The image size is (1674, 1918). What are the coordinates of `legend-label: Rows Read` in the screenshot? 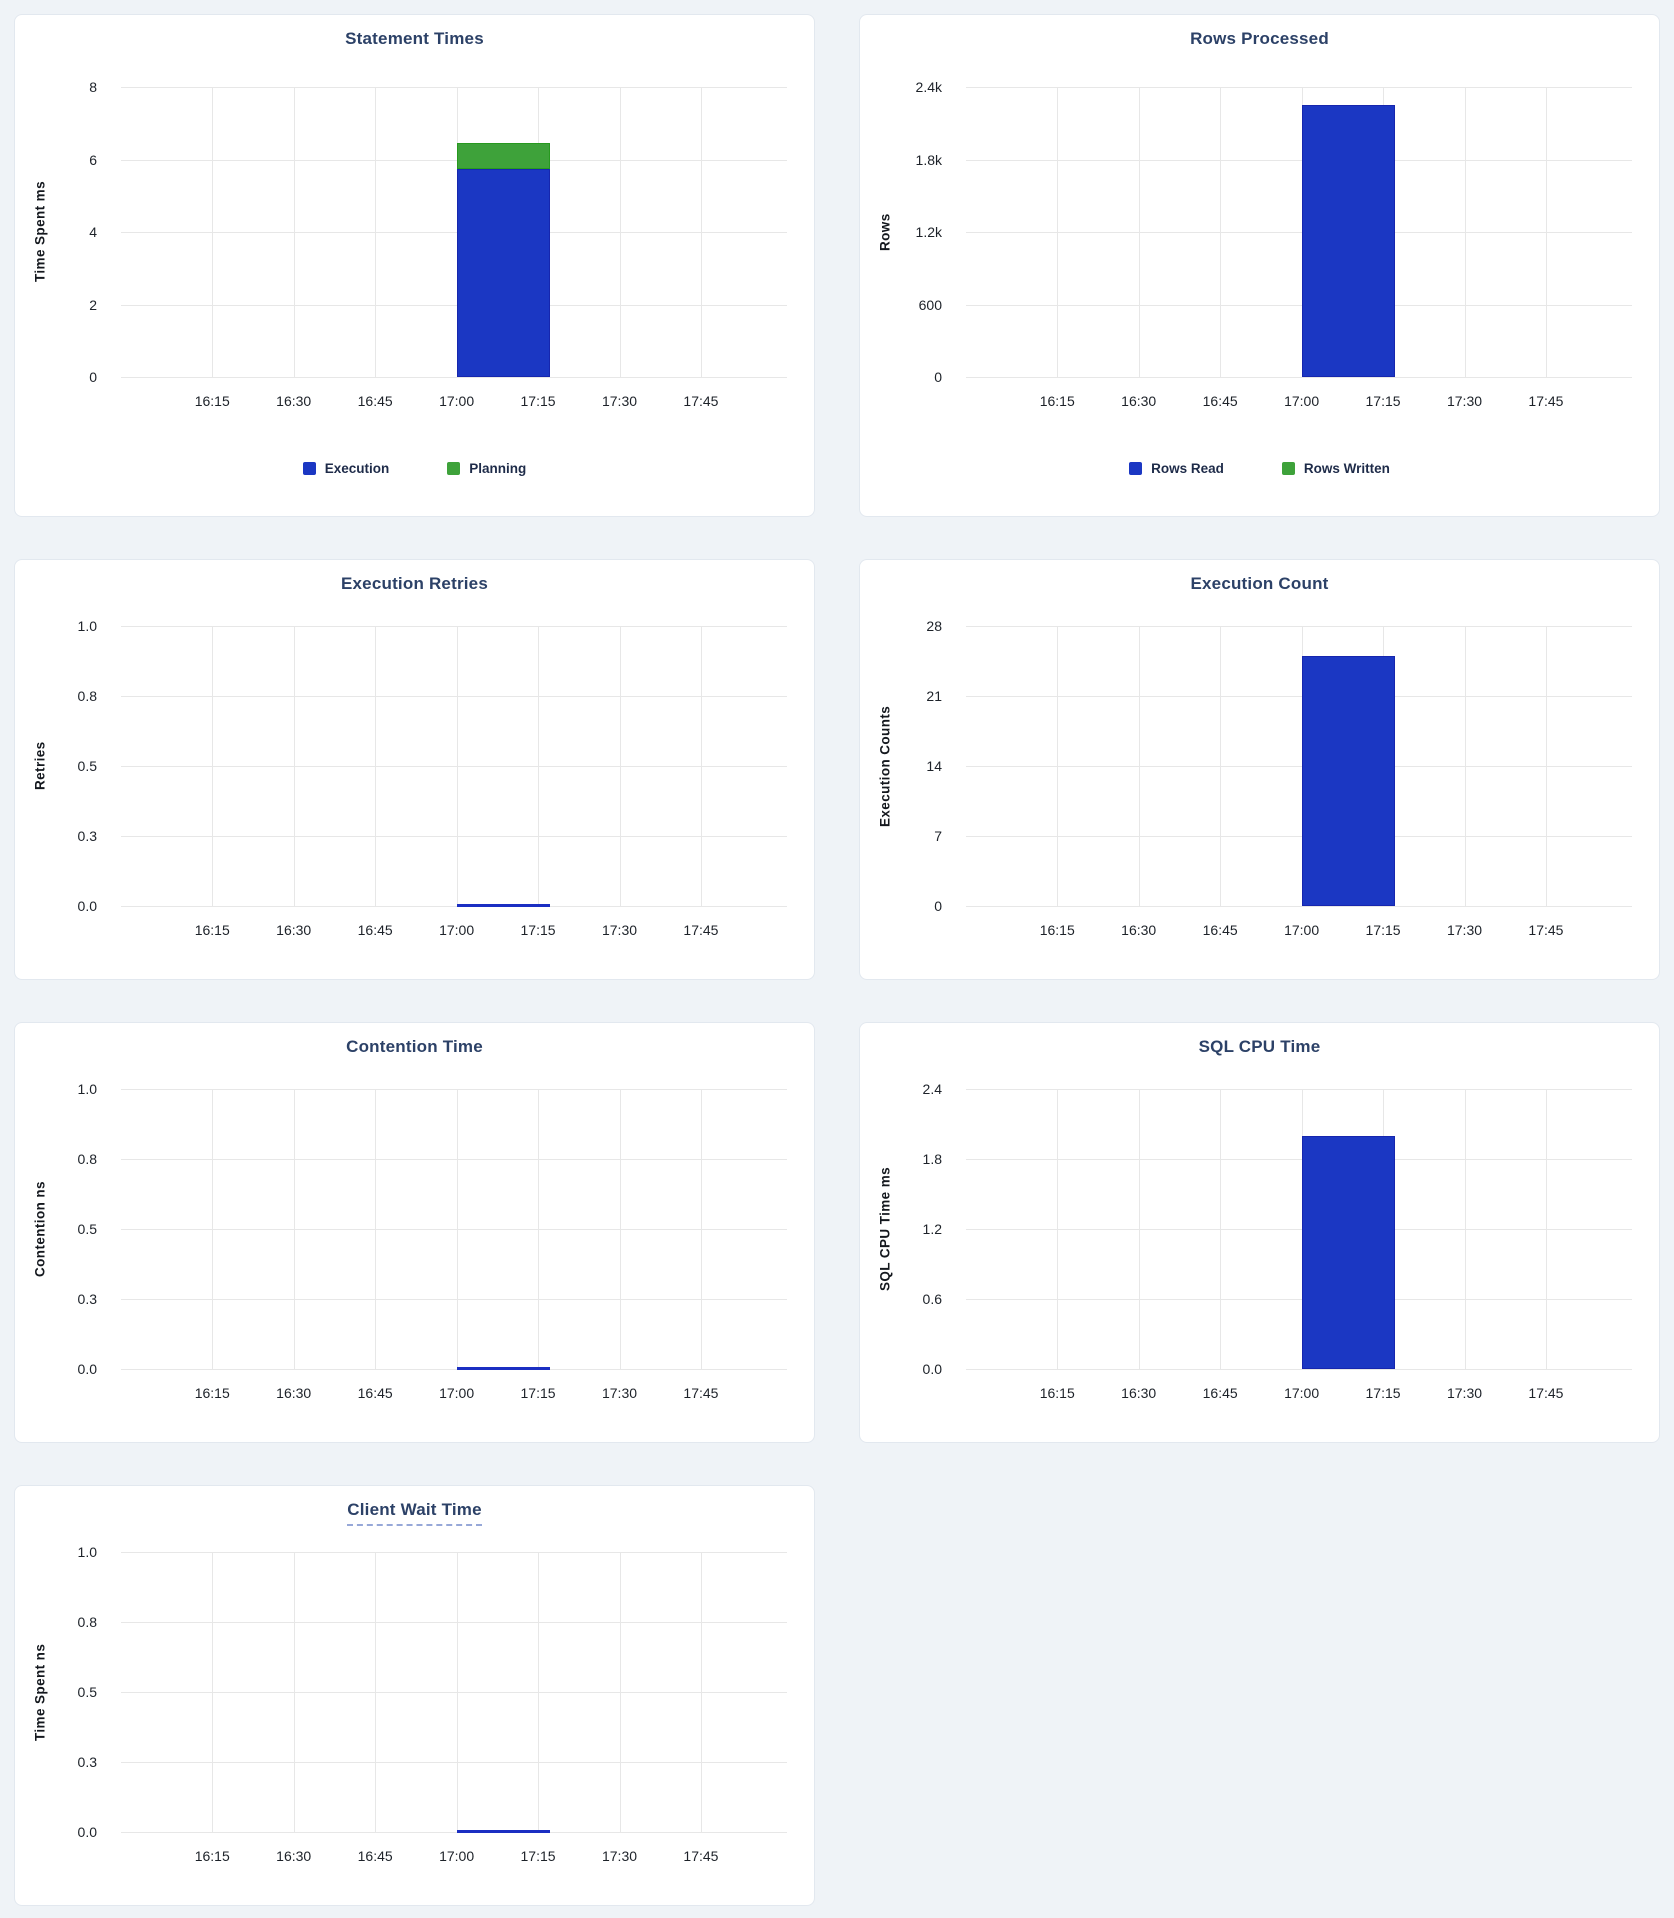 It's located at (1187, 468).